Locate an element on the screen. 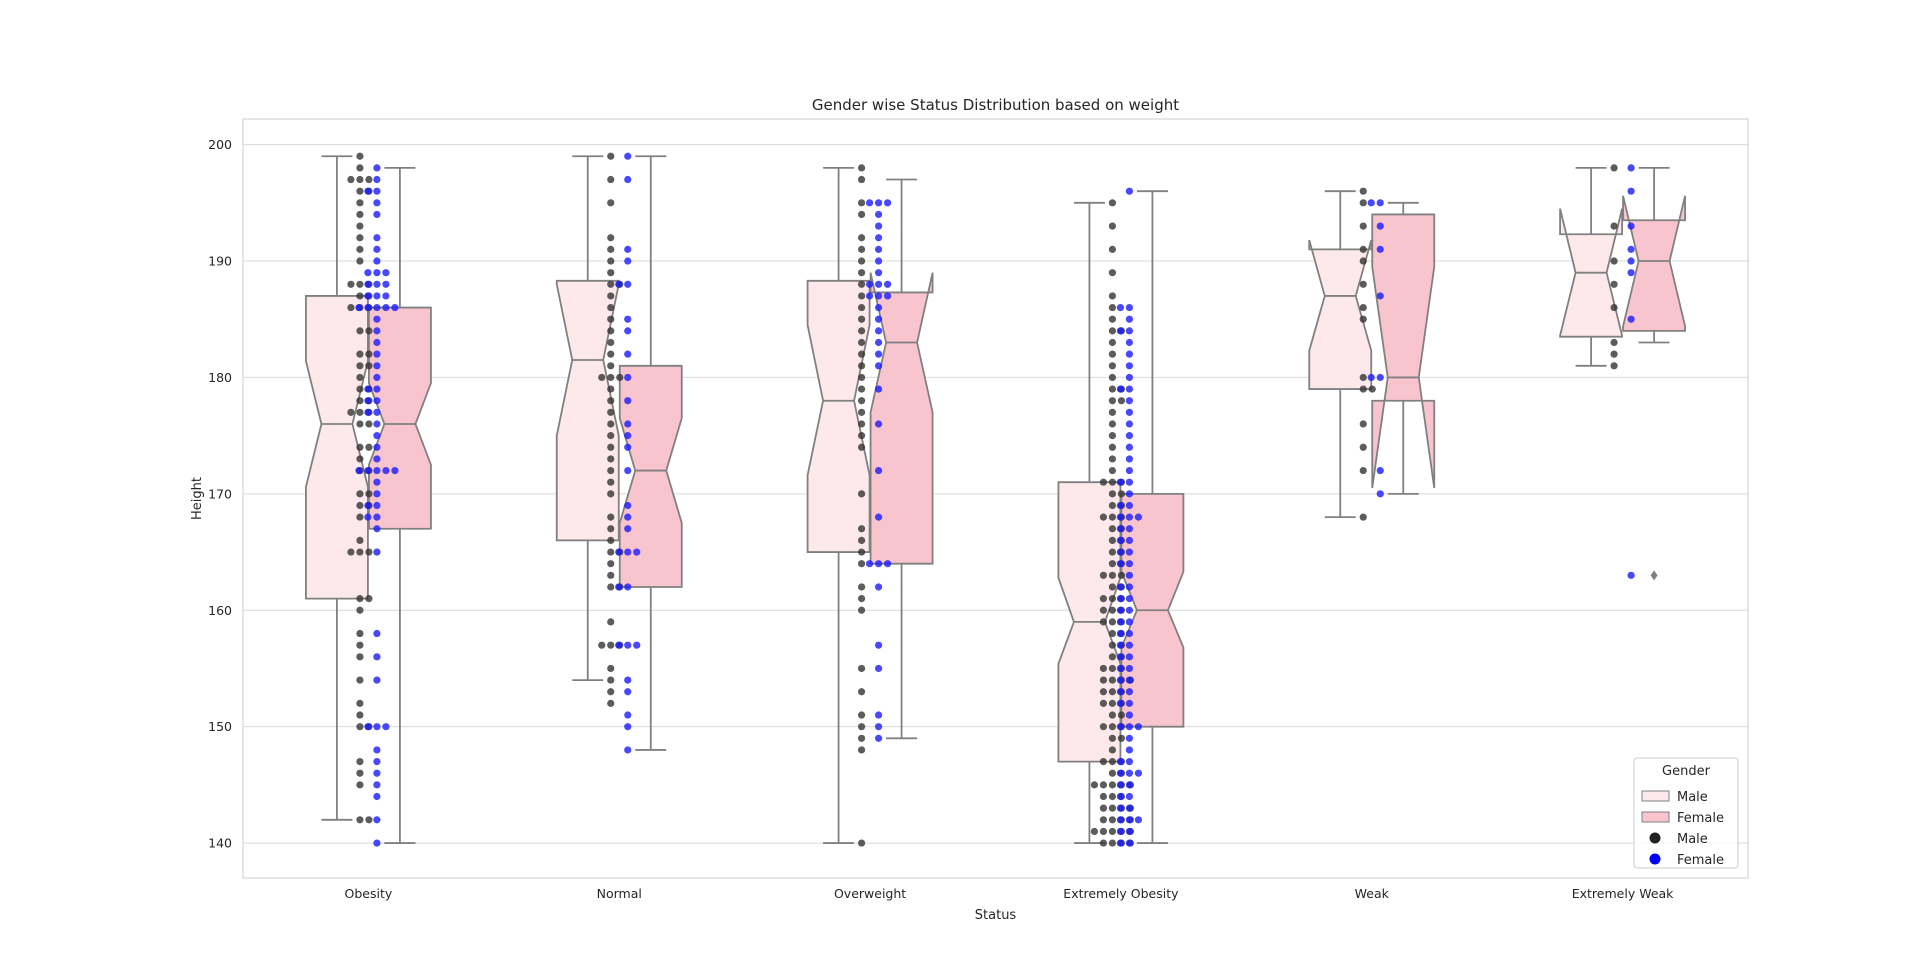 This screenshot has width=1920, height=975. x-tick-label: Extremely Weak is located at coordinates (1623, 893).